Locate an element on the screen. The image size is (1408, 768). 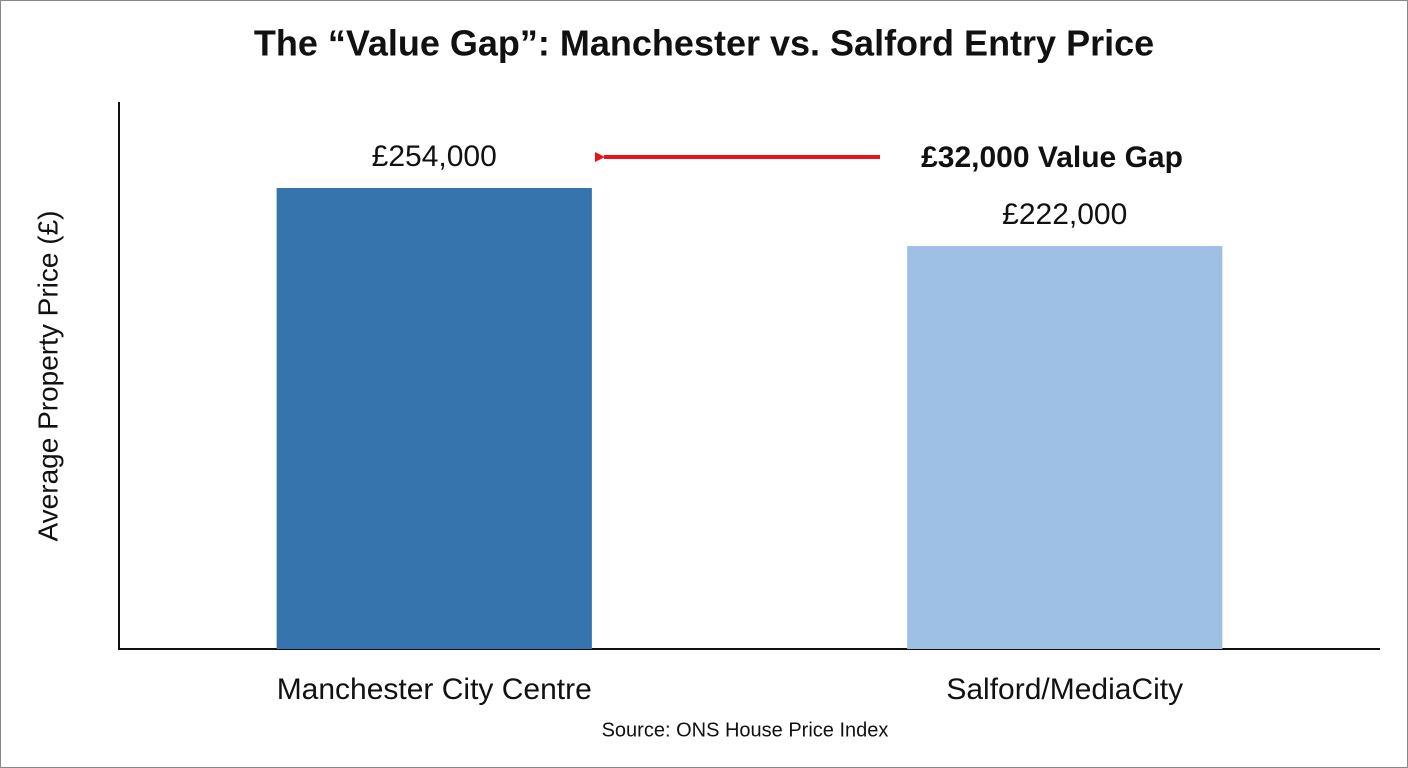
value-label: £254,000 is located at coordinates (434, 156).